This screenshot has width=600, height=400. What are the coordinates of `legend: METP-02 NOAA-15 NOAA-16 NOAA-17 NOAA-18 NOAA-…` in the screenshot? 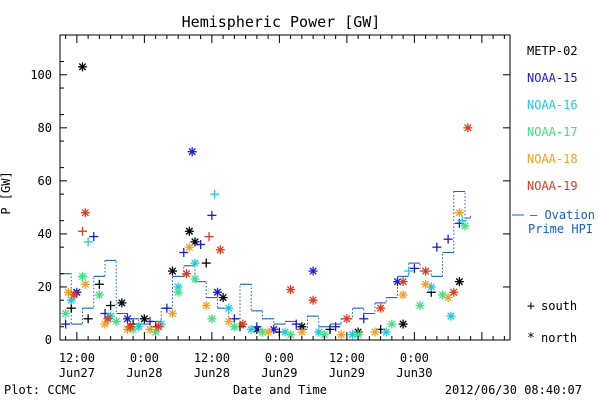 It's located at (552, 118).